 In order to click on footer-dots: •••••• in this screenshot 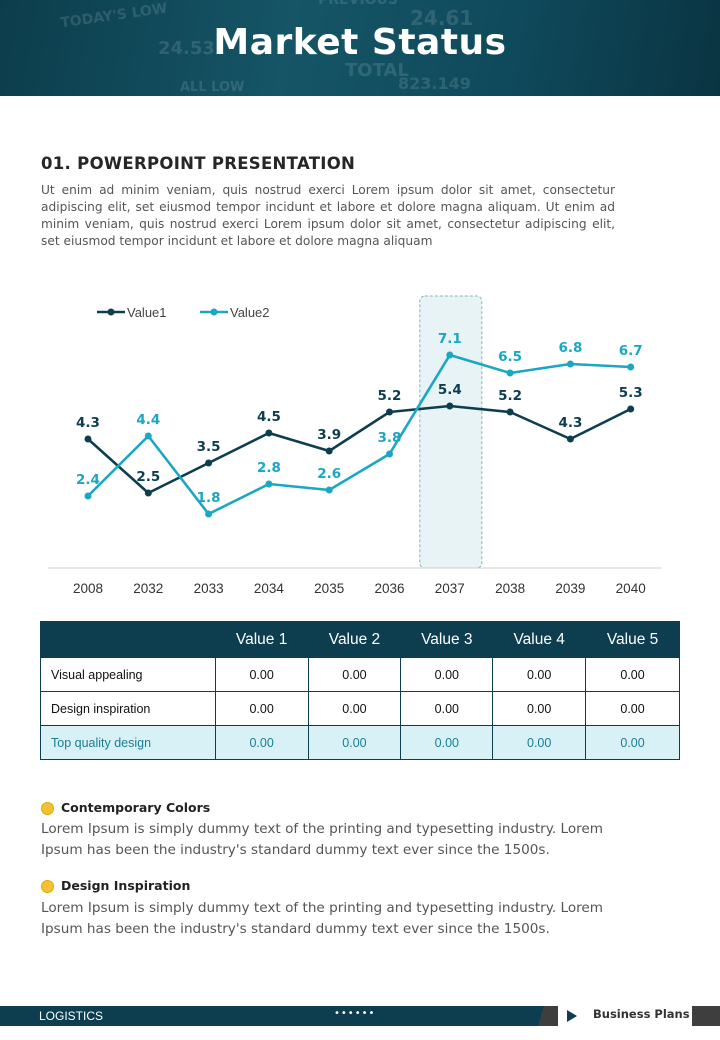, I will do `click(355, 1013)`.